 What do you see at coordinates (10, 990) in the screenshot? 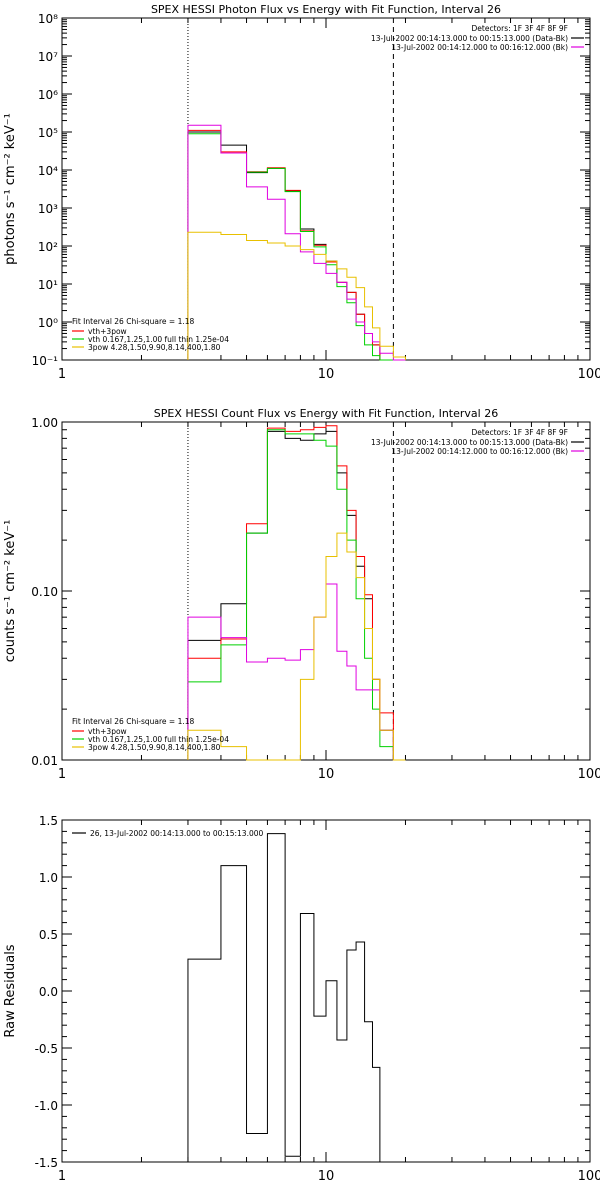
I see `y-axis-label: Raw Residuals` at bounding box center [10, 990].